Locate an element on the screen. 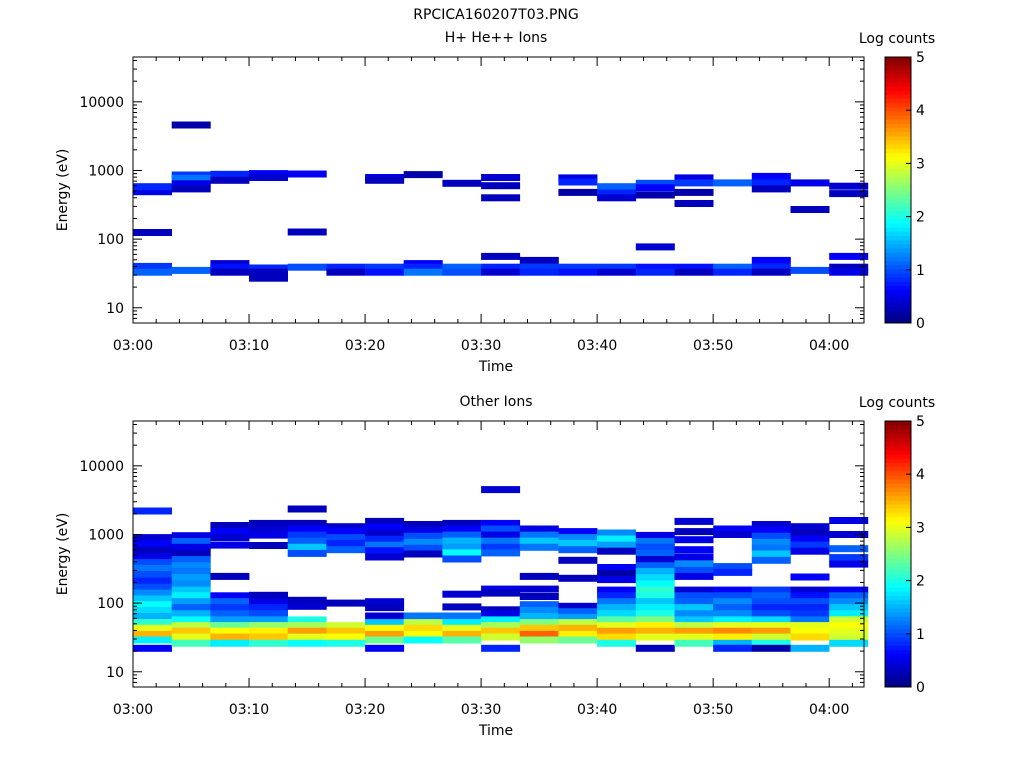 This screenshot has height=768, width=1024. colorbar-tick-label: 3 is located at coordinates (920, 528).